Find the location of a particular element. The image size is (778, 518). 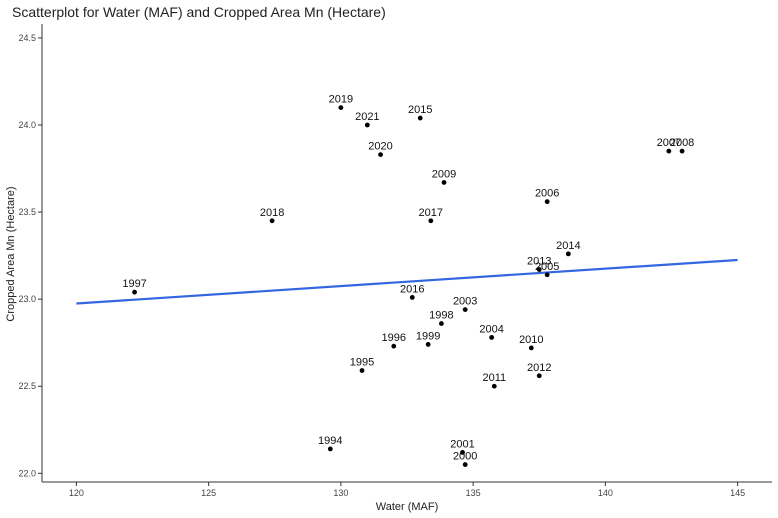

y-axis-title: Cropped Area Mn (Hectare) is located at coordinates (11, 253).